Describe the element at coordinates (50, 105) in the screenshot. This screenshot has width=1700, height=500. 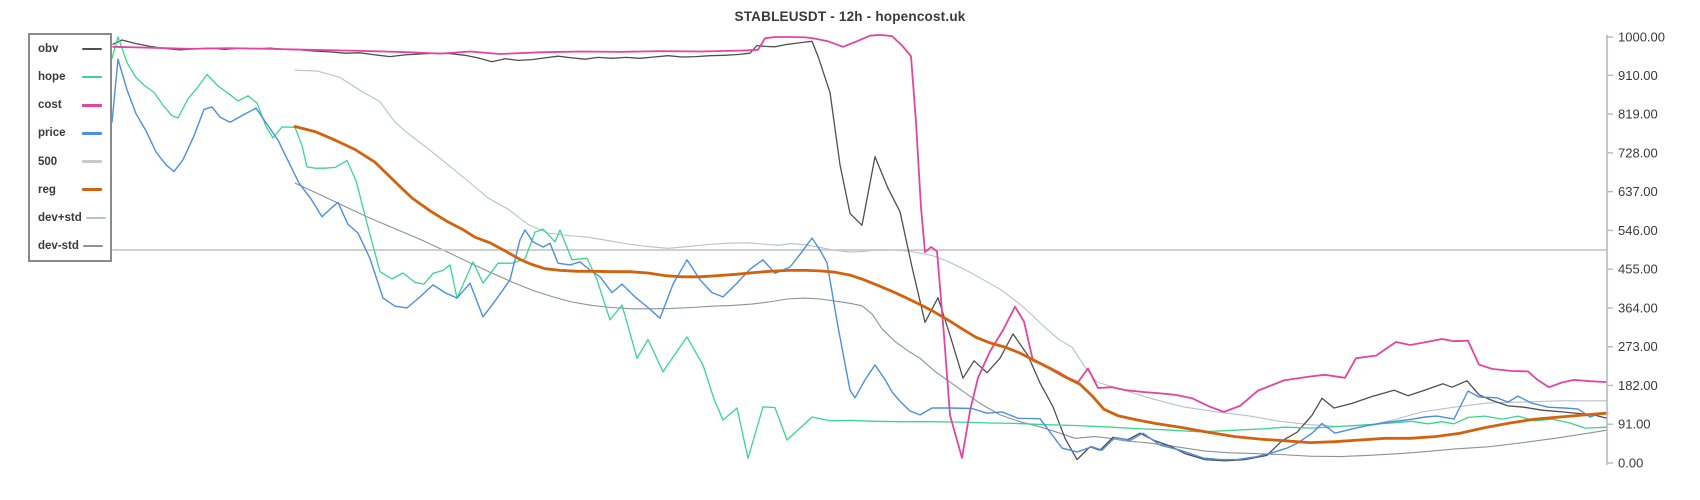
I see `legend-item-label: cost` at that location.